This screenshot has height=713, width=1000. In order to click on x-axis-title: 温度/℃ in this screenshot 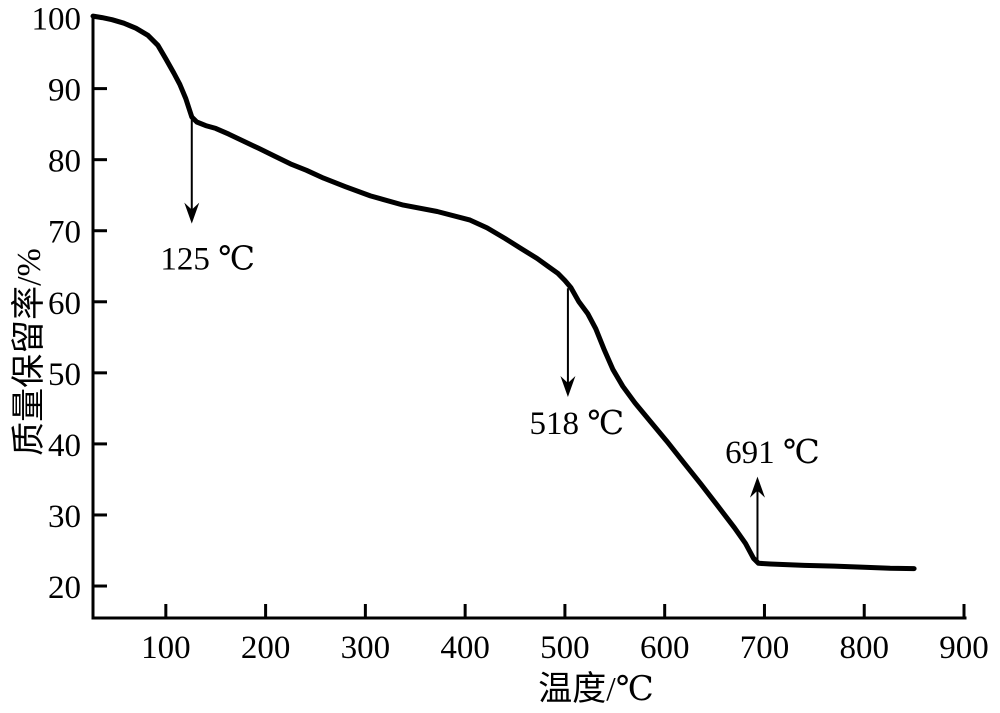, I will do `click(595, 689)`.